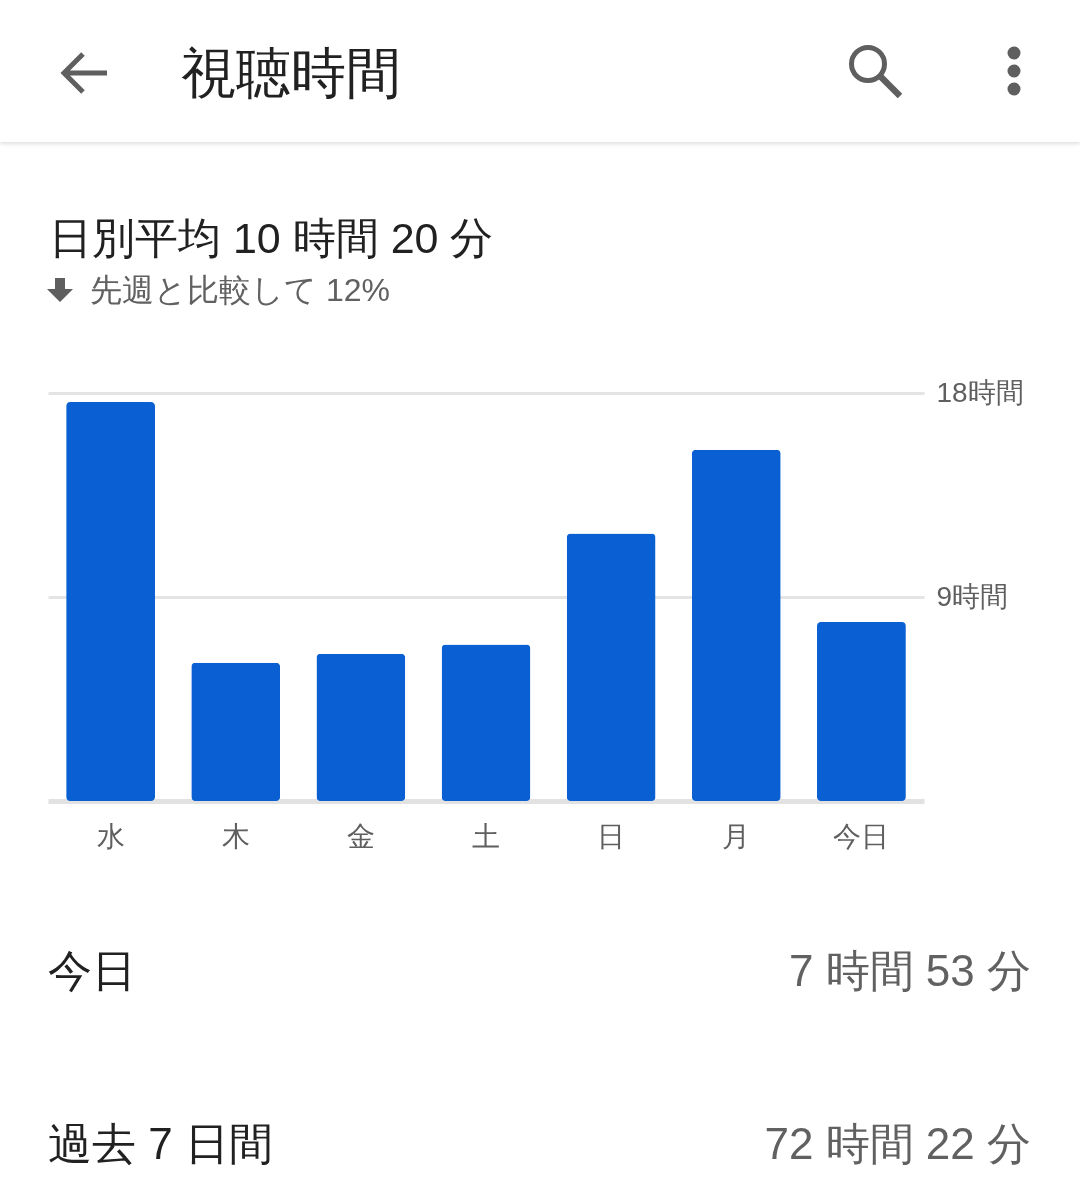 The height and width of the screenshot is (1193, 1080). What do you see at coordinates (291, 73) in the screenshot?
I see `chart-title: 視聴時間` at bounding box center [291, 73].